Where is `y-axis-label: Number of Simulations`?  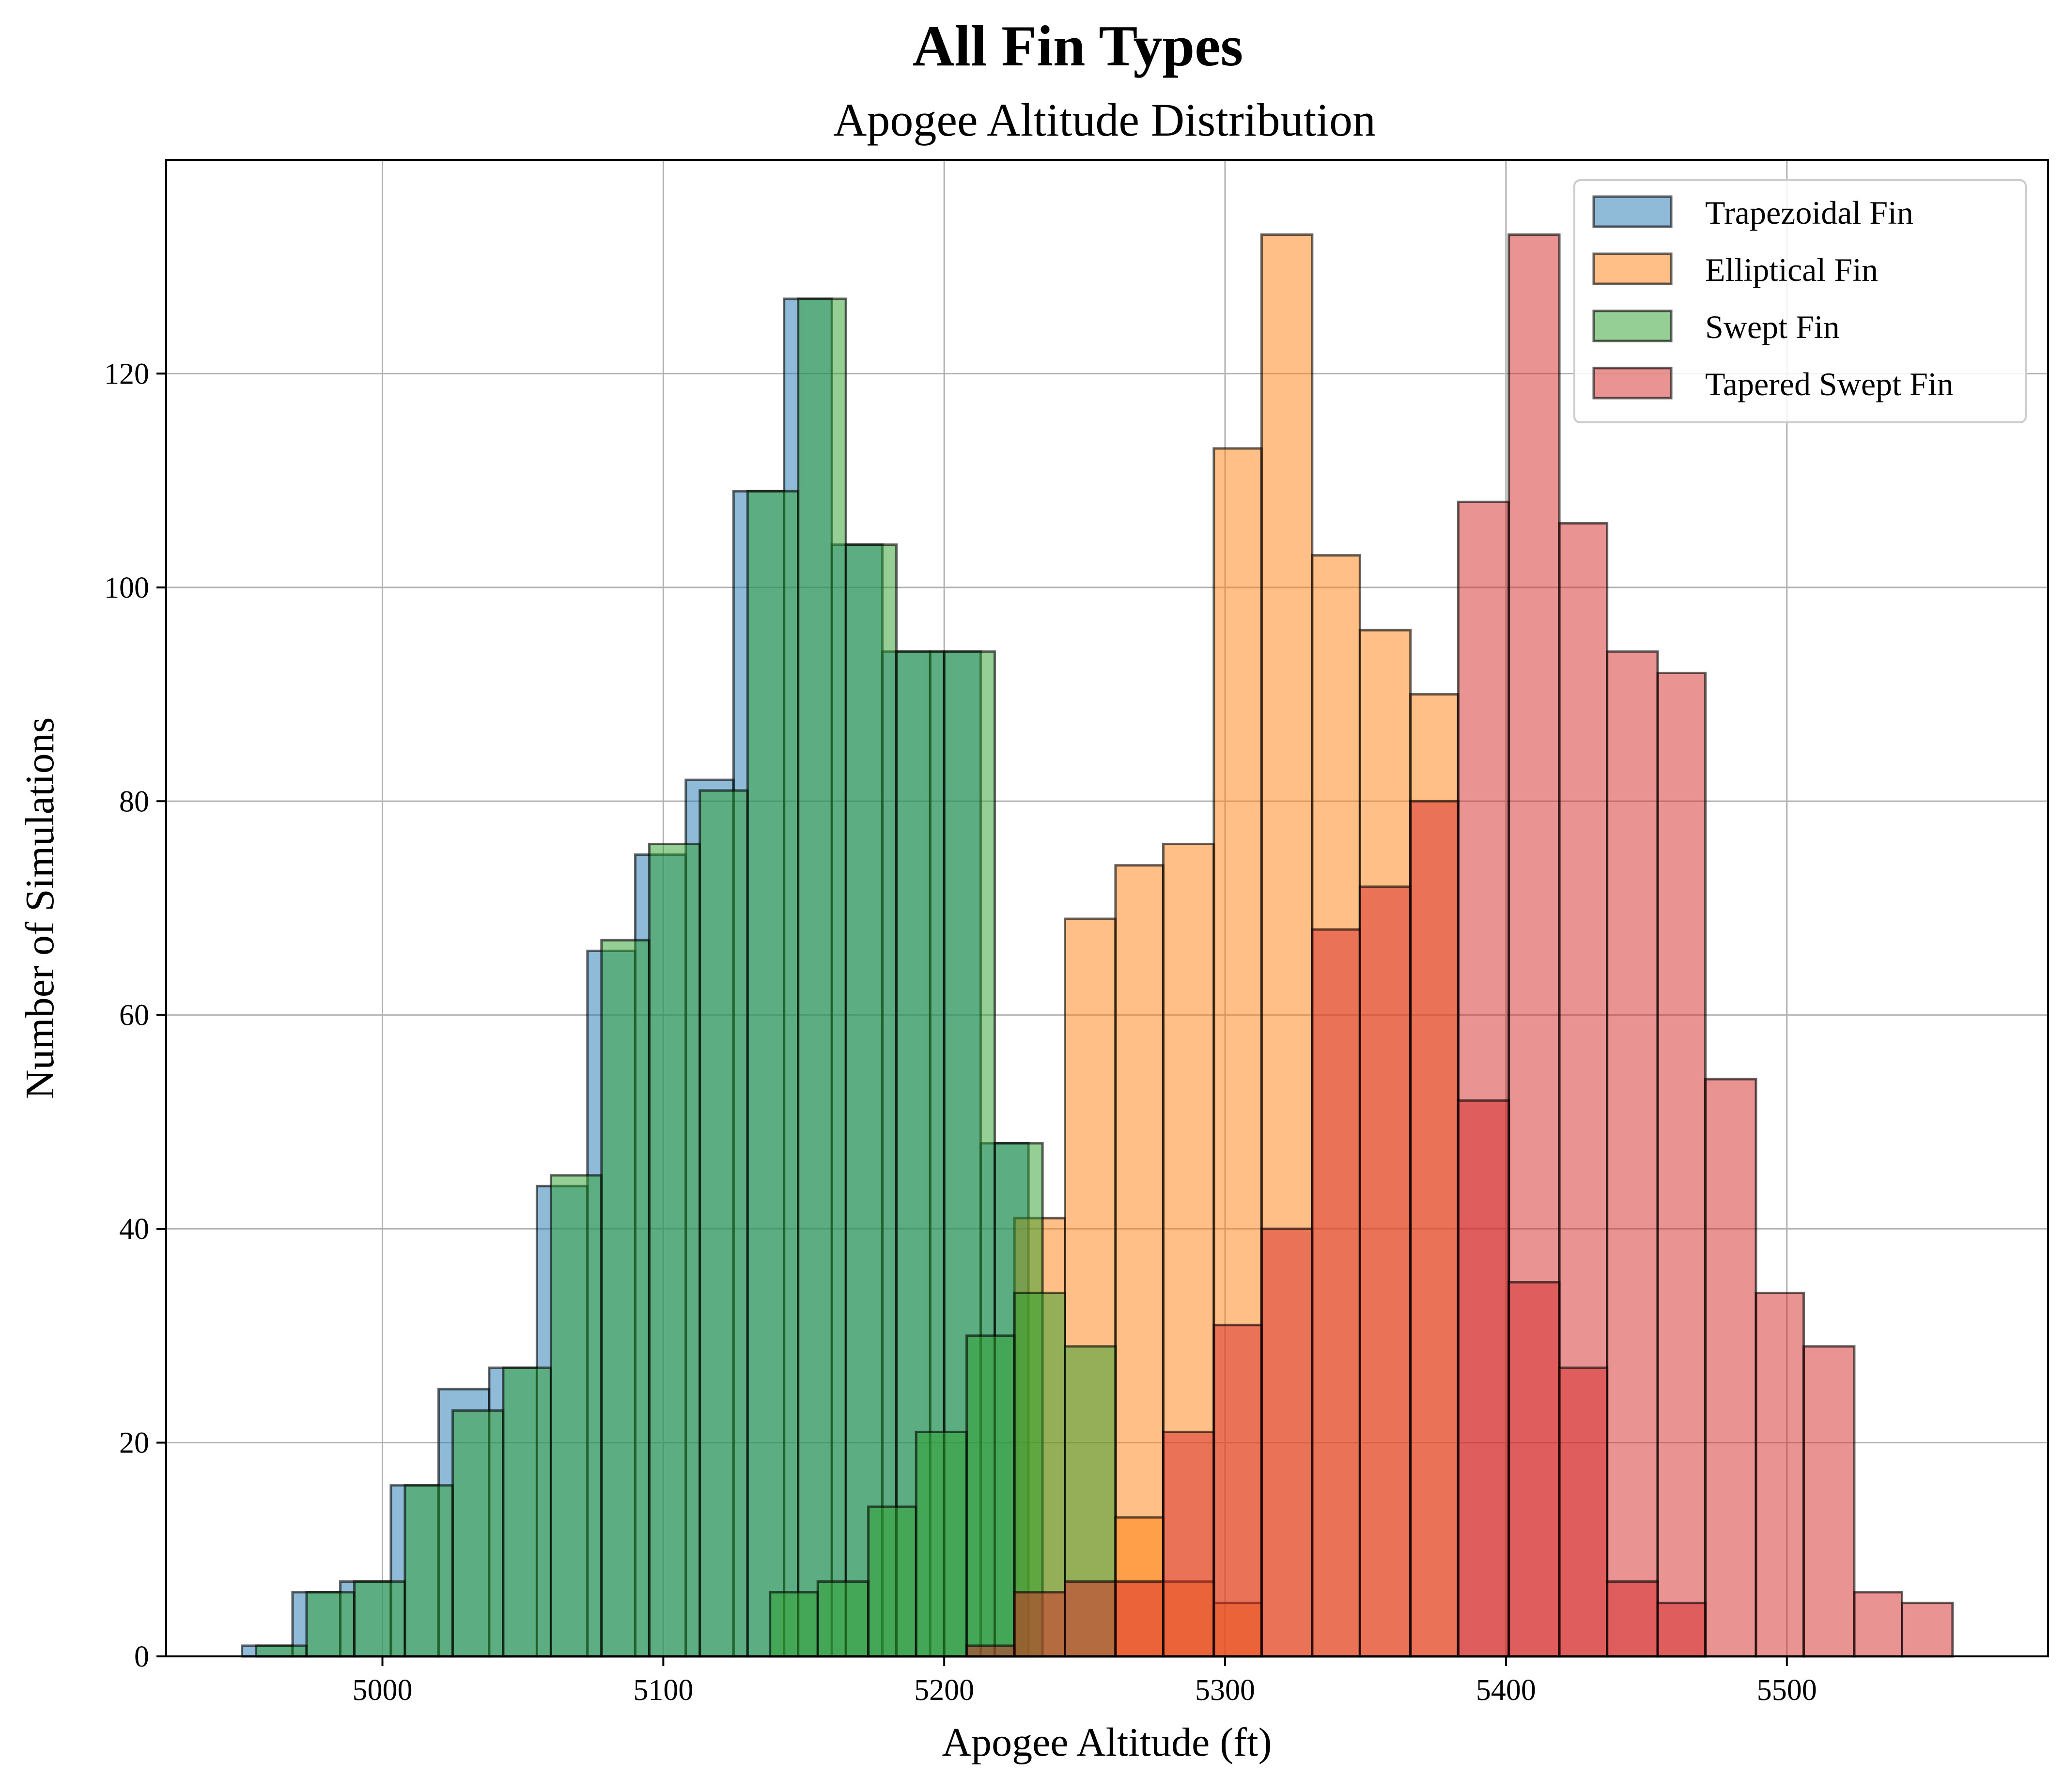 y-axis-label: Number of Simulations is located at coordinates (39, 908).